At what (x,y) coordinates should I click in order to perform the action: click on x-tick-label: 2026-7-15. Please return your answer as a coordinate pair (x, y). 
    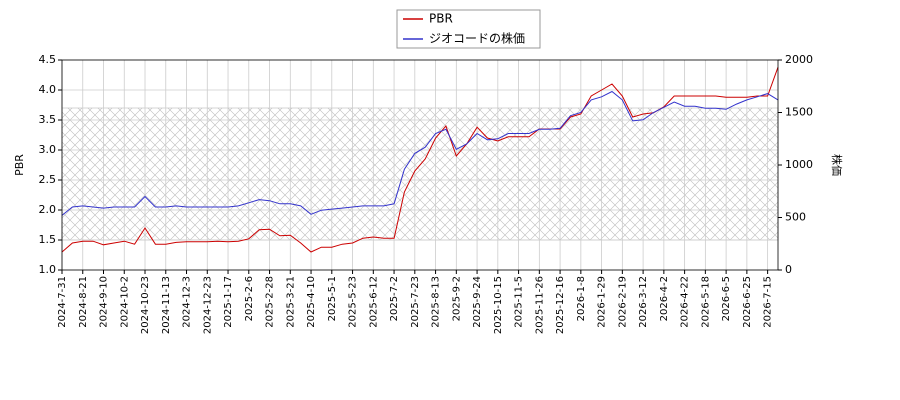
    Looking at the image, I should click on (768, 302).